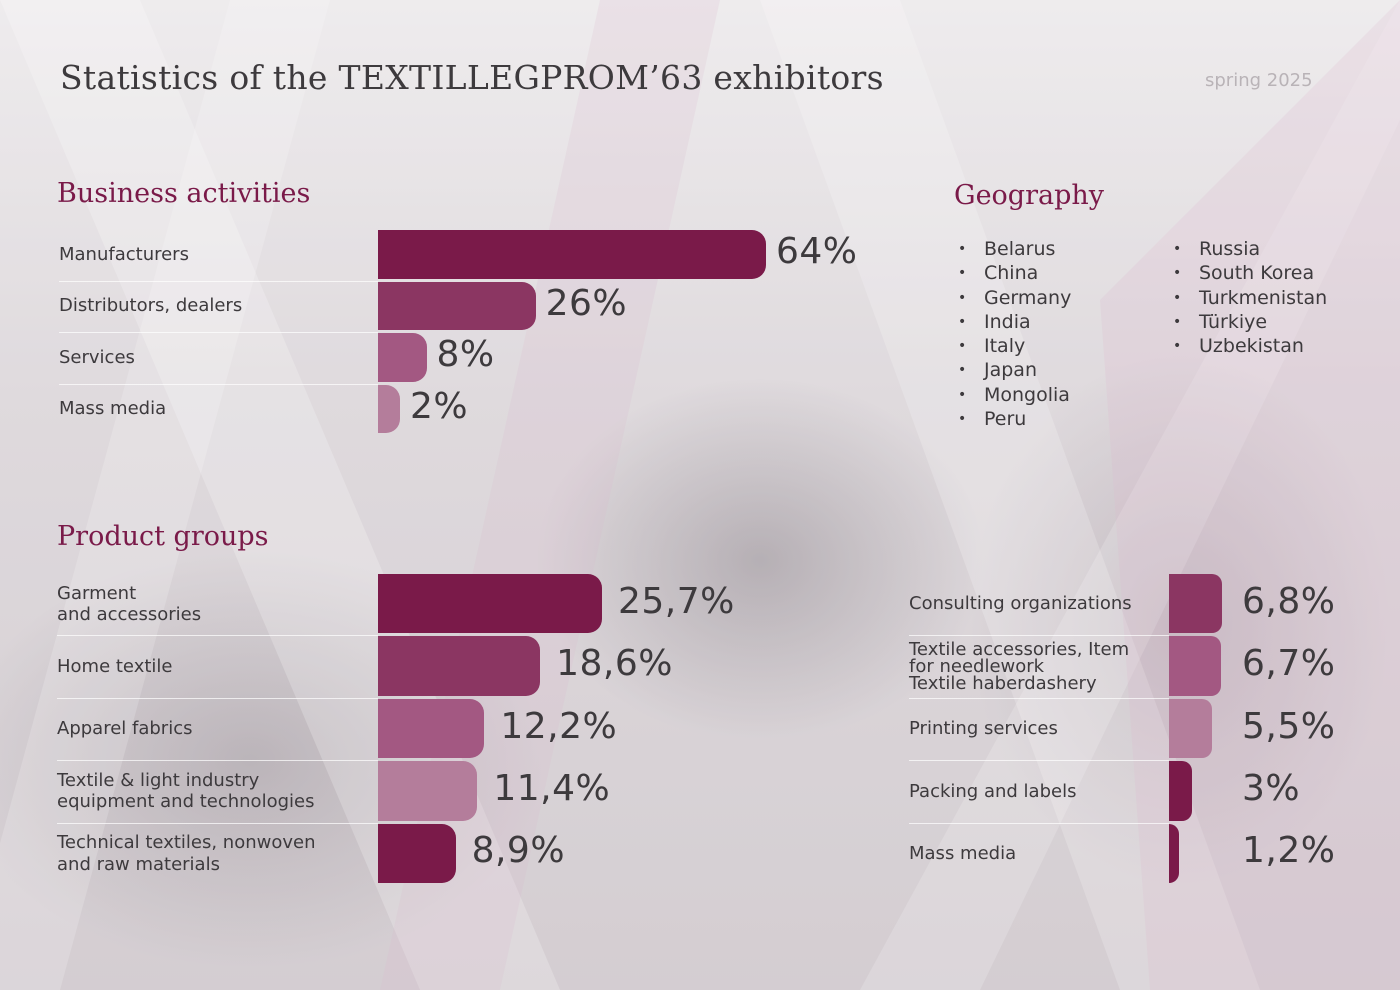  Describe the element at coordinates (217, 667) in the screenshot. I see `chart-row: Home textile` at that location.